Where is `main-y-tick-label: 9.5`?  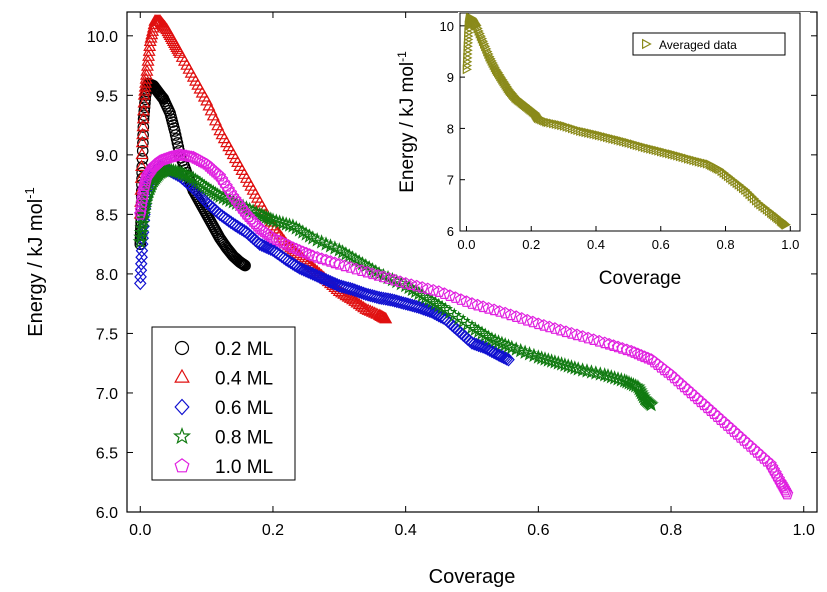
main-y-tick-label: 9.5 is located at coordinates (107, 96).